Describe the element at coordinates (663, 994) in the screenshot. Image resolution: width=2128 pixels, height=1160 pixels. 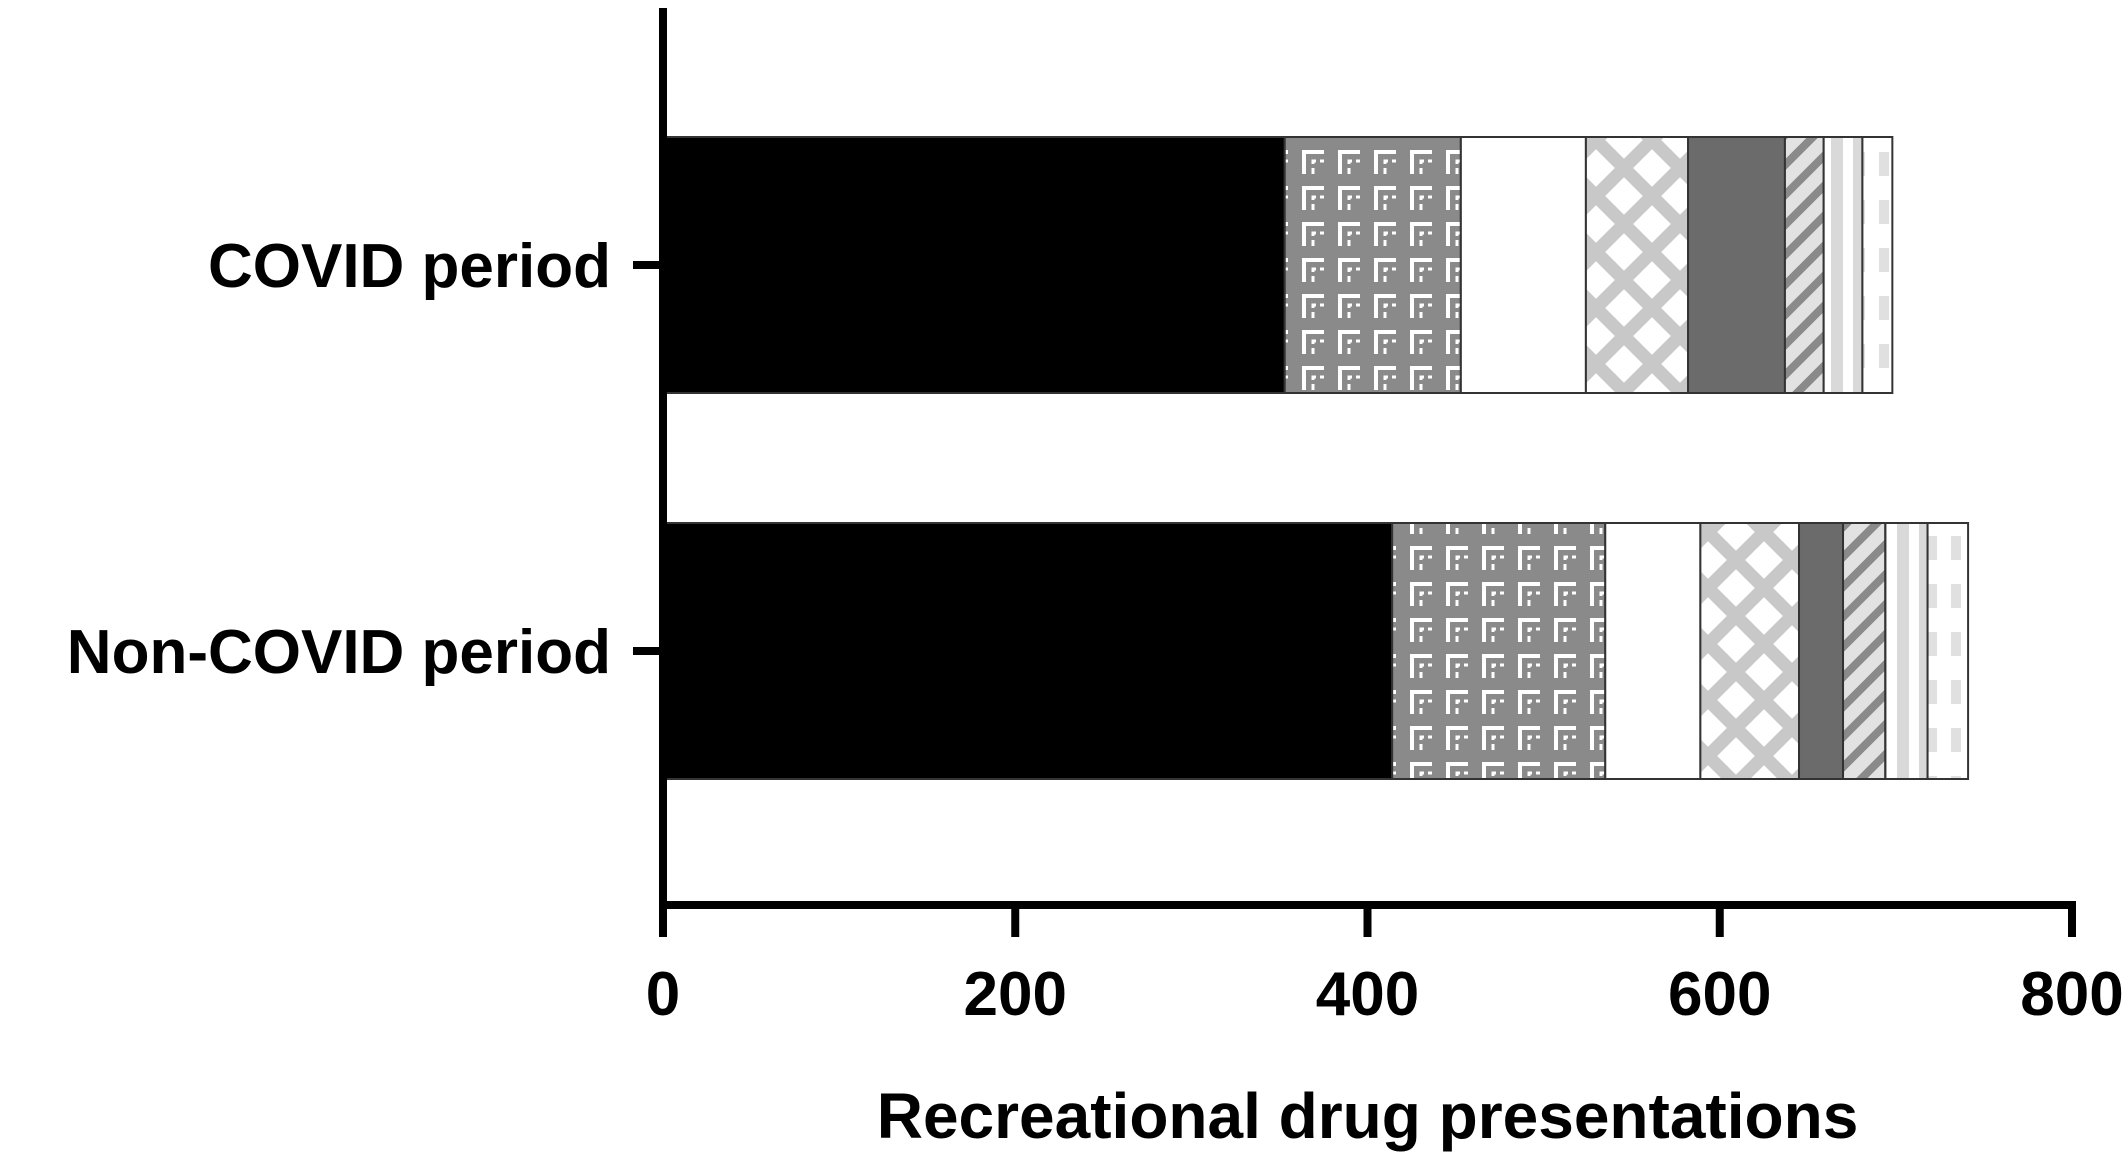
I see `x-tick-label: 0` at that location.